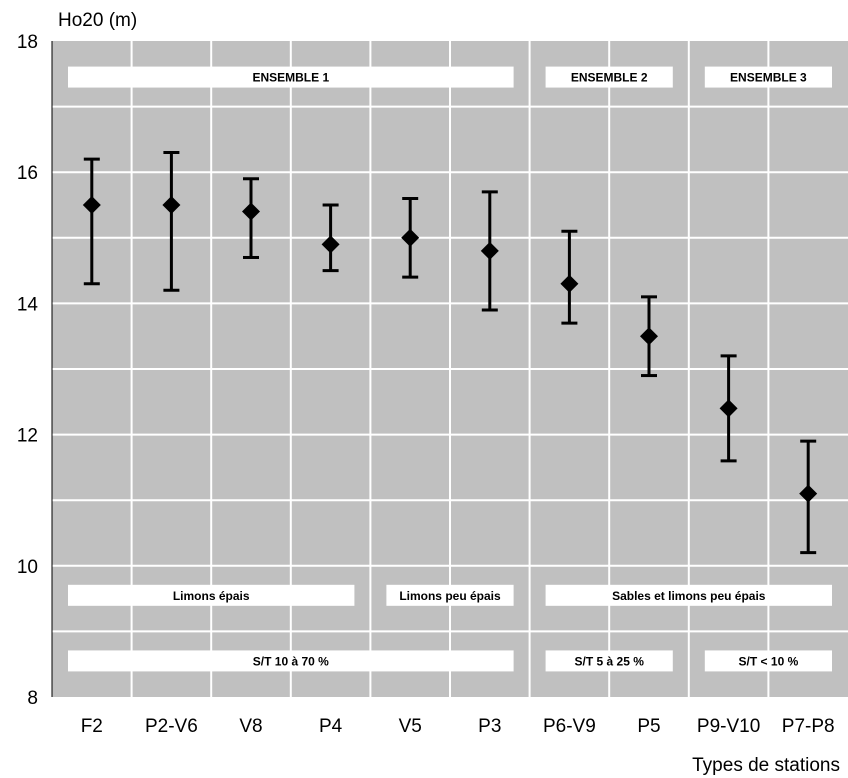 This screenshot has width=848, height=778. I want to click on y-tick-label: 16, so click(27, 173).